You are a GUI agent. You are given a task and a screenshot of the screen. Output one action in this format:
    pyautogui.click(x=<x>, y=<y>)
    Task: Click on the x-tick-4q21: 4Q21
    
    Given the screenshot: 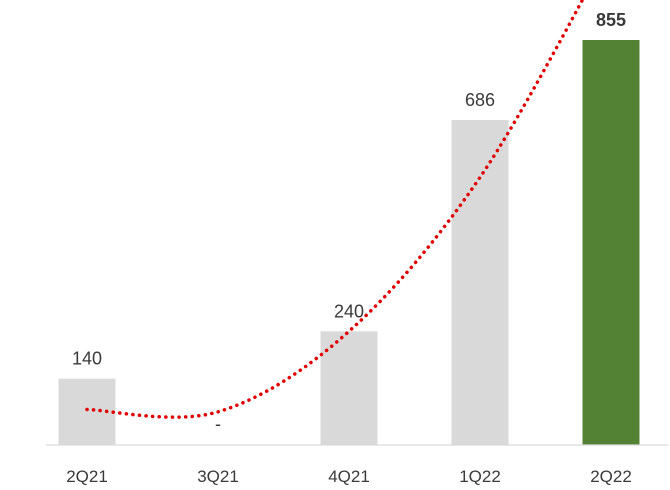 What is the action you would take?
    pyautogui.click(x=349, y=476)
    